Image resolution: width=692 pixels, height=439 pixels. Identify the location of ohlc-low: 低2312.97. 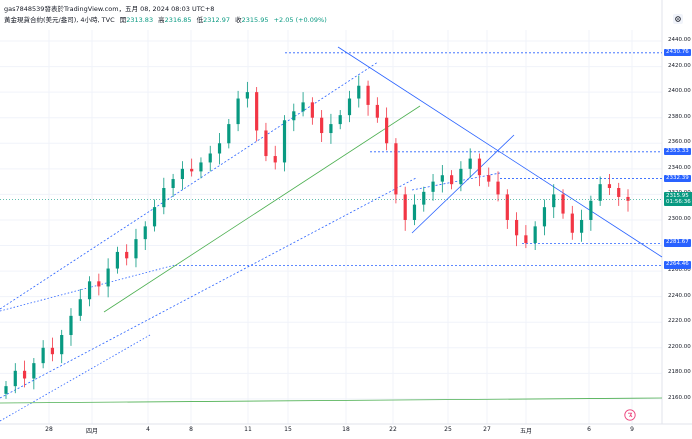
(213, 20).